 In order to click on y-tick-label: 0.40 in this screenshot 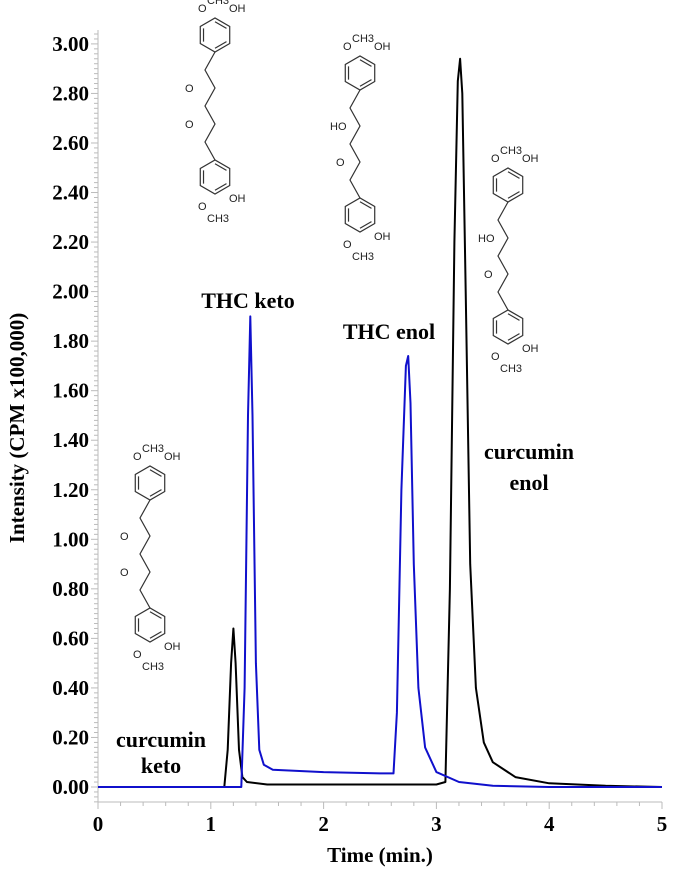, I will do `click(70, 688)`.